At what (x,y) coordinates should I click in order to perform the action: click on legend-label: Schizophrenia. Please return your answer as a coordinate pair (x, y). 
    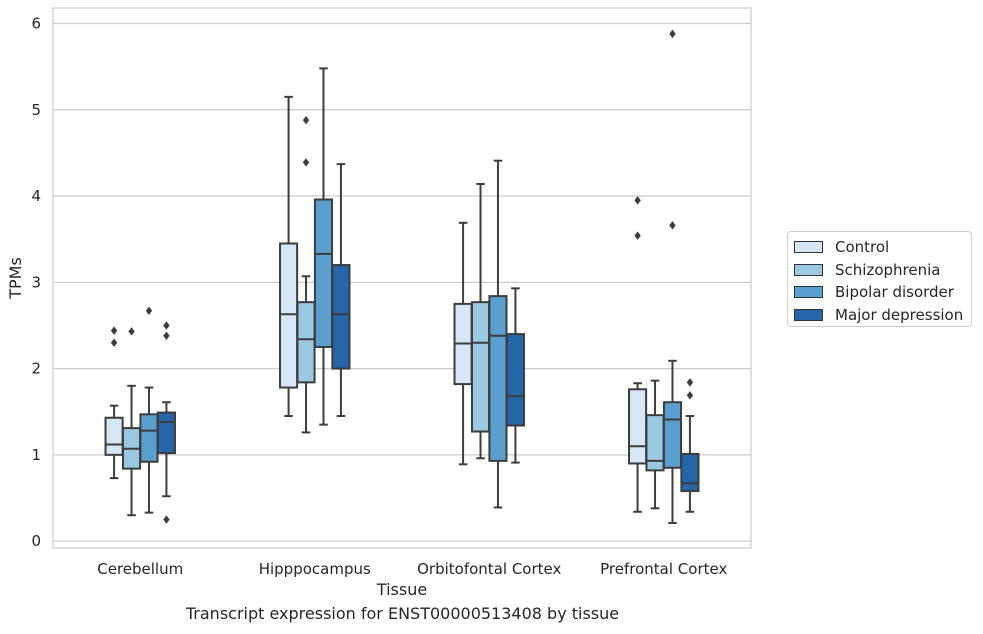
    Looking at the image, I should click on (888, 269).